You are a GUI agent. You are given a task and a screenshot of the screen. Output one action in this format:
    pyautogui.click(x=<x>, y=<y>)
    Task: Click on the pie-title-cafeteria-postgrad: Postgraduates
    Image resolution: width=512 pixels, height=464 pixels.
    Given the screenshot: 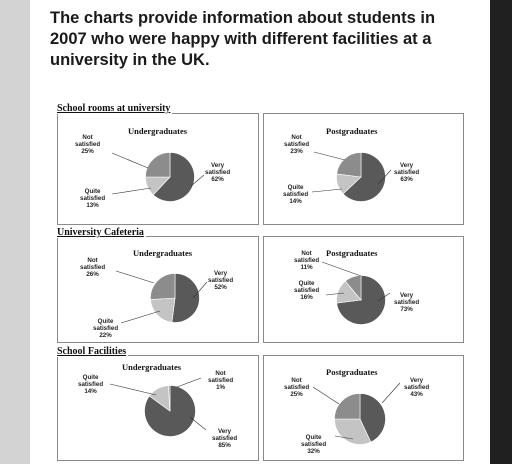 What is the action you would take?
    pyautogui.click(x=352, y=253)
    